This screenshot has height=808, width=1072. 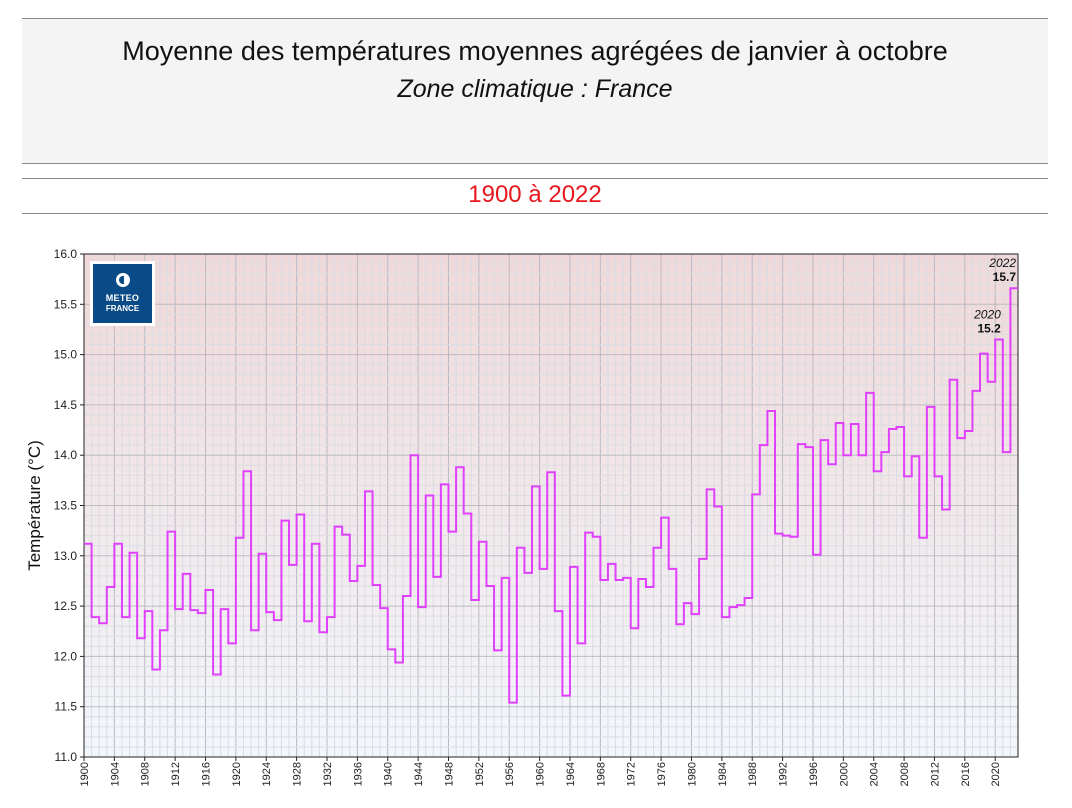 What do you see at coordinates (66, 506) in the screenshot?
I see `y-tick-label: 13.5` at bounding box center [66, 506].